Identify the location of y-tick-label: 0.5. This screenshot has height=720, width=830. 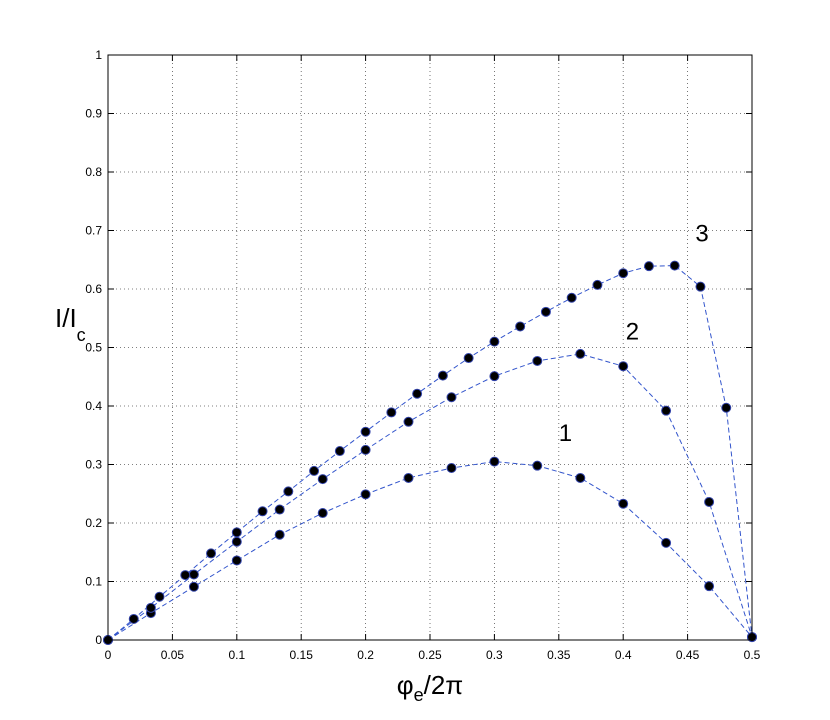
(93, 348).